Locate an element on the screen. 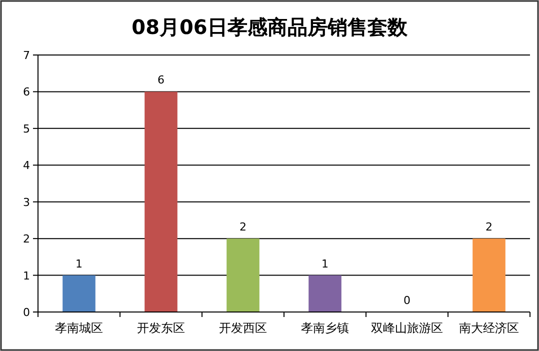 The image size is (539, 351). x-tick-label: 南大经济区 is located at coordinates (489, 328).